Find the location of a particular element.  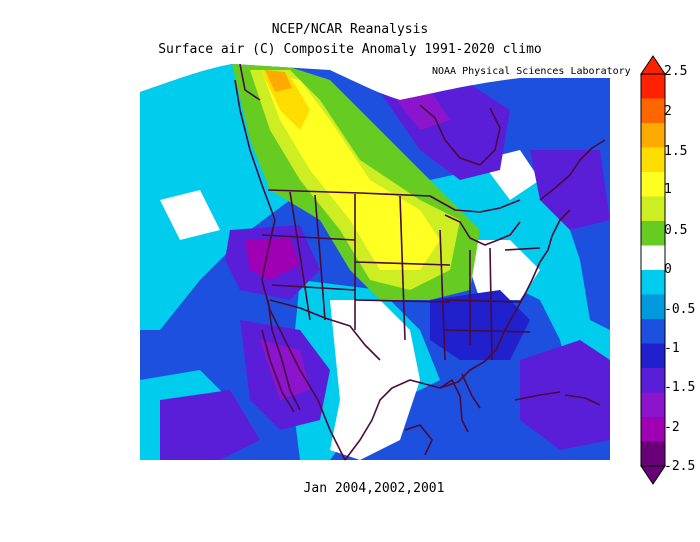

colorbar-upper-arrow is located at coordinates (653, 65).